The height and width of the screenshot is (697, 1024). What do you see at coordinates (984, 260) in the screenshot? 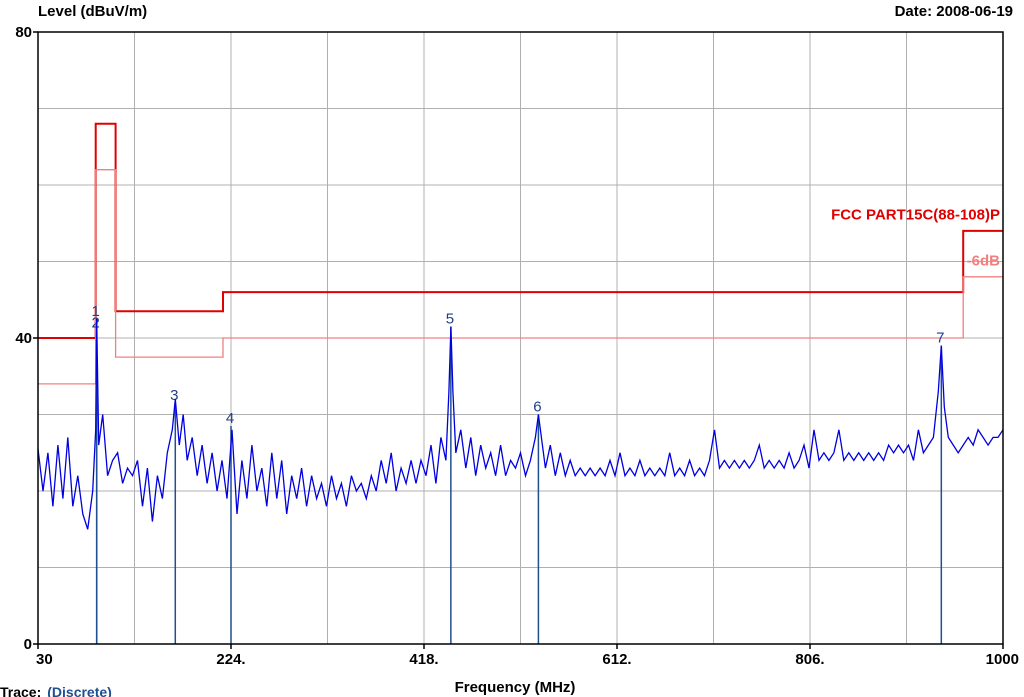
I see `limit-minus6-series-label: -6dB` at bounding box center [984, 260].